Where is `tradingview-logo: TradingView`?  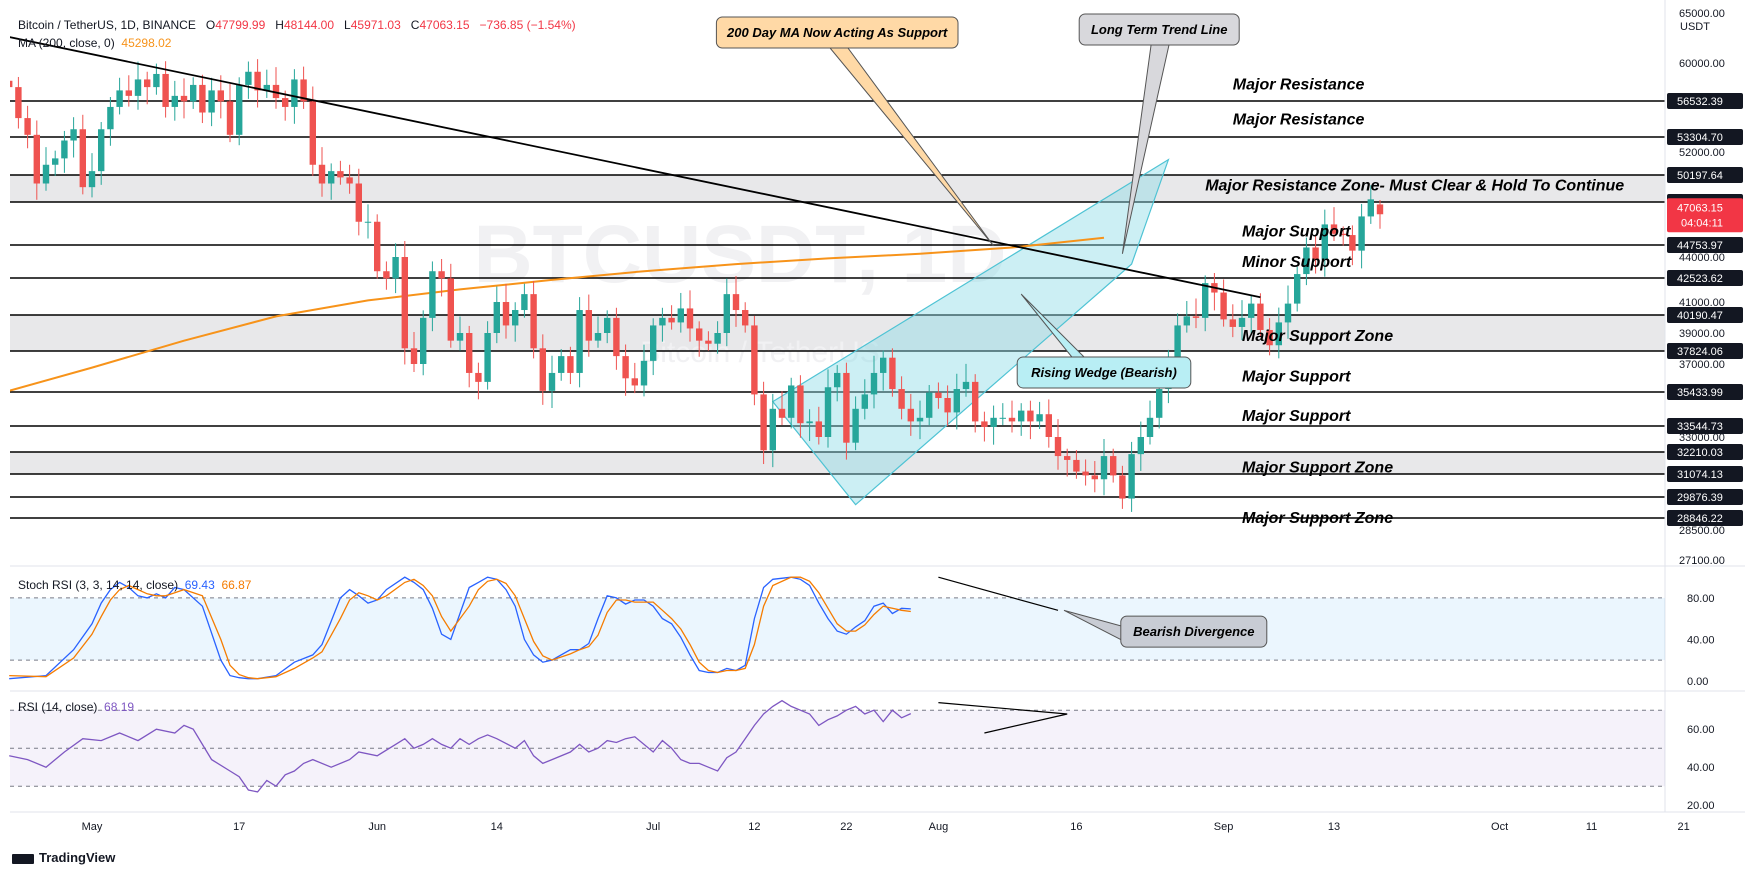 tradingview-logo: TradingView is located at coordinates (63, 857).